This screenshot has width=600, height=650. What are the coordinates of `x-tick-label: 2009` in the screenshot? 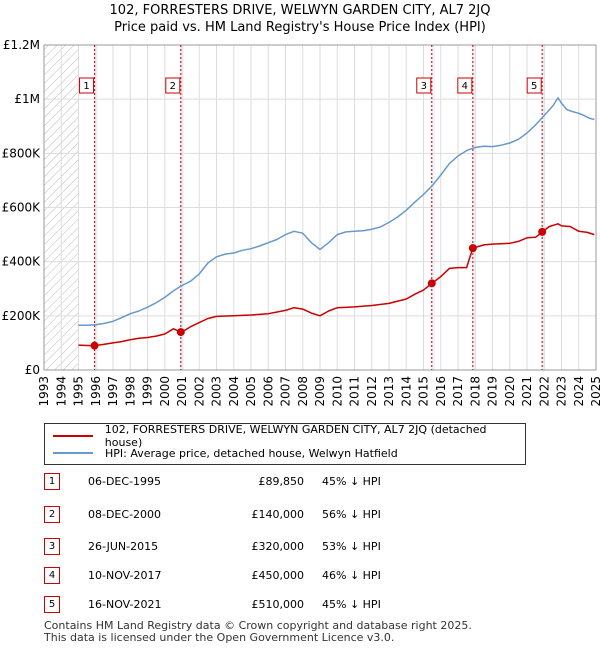 It's located at (320, 391).